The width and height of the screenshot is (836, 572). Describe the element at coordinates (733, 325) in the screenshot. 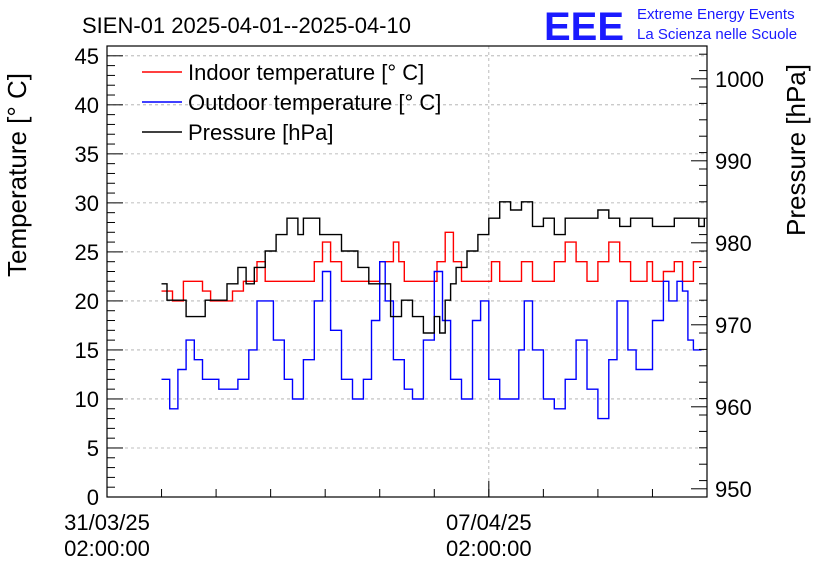

I see `y-right-tick-label: 970` at that location.